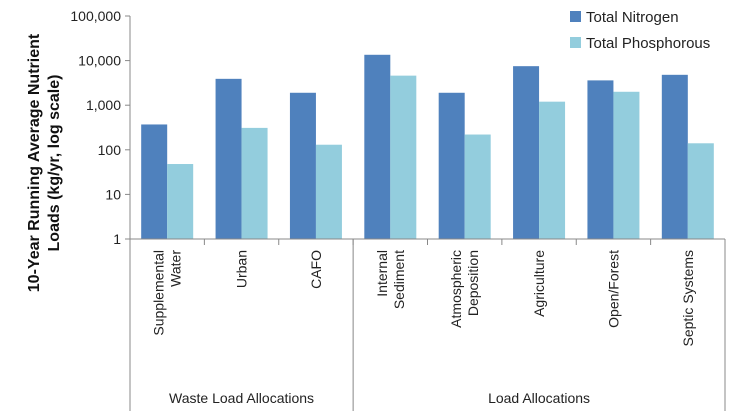 This screenshot has width=733, height=411. I want to click on x-tick-label: Supplemental, so click(159, 293).